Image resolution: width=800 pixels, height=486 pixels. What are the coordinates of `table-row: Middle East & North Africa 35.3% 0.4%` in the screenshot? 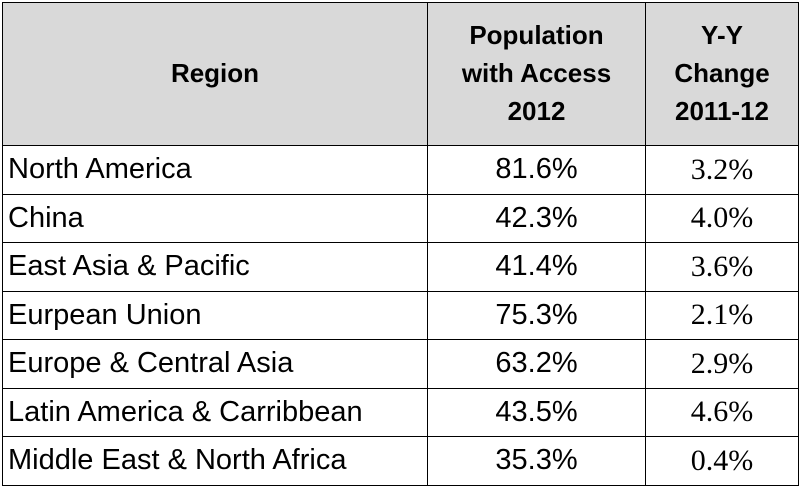 It's located at (400, 461).